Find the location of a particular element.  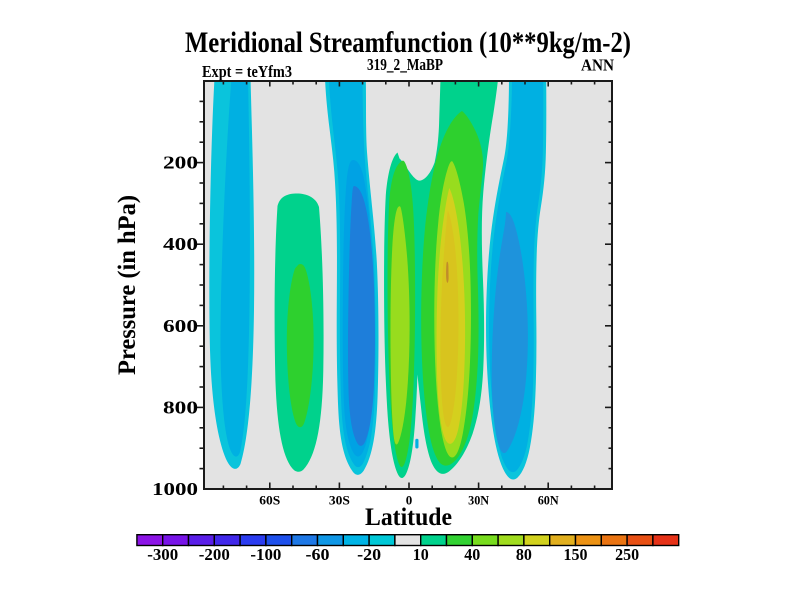

svg-text: -200 is located at coordinates (214, 554).